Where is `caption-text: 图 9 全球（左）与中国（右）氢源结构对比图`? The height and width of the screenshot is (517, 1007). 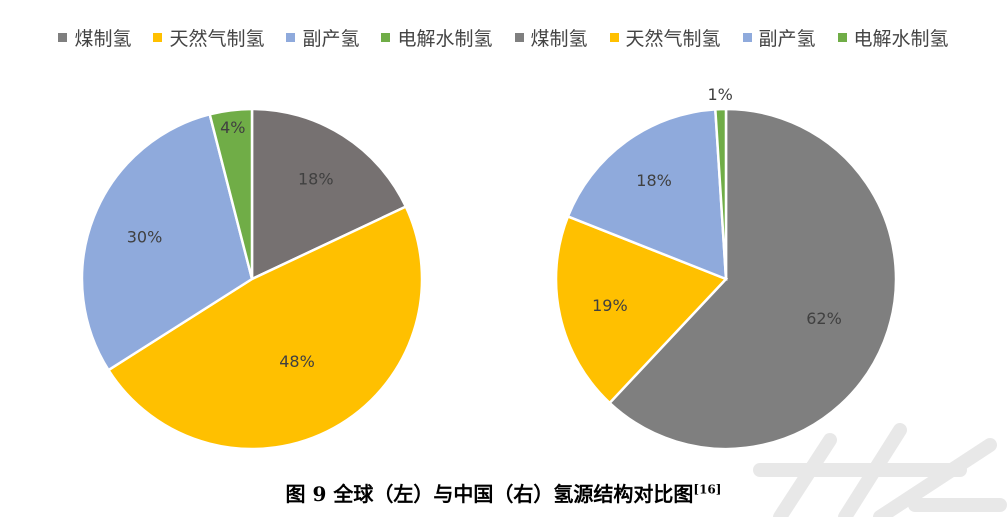 caption-text: 图 9 全球（左）与中国（右）氢源结构对比图 is located at coordinates (489, 494).